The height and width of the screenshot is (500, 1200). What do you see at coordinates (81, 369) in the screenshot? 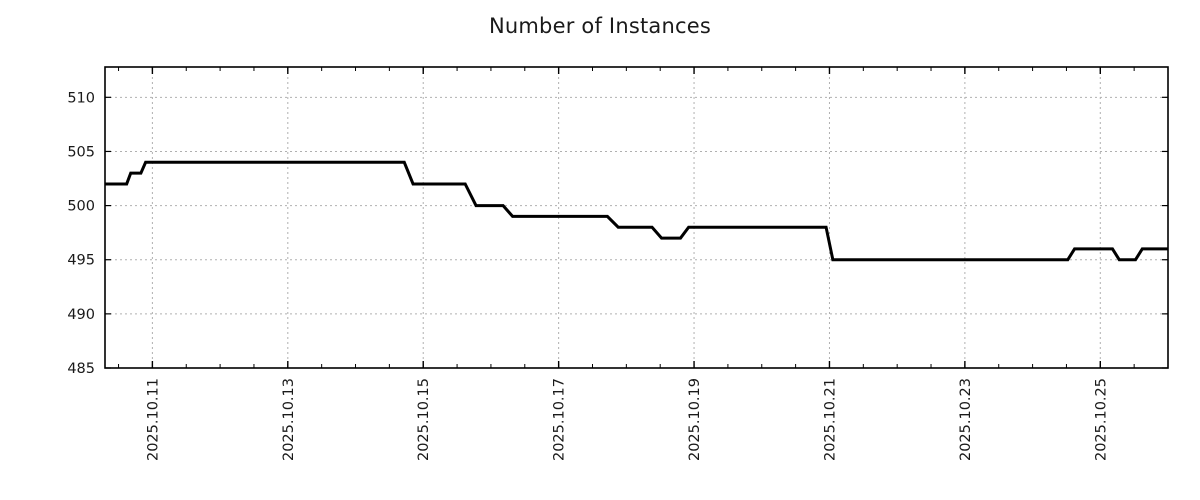
I see `y-tick-label: 485` at bounding box center [81, 369].